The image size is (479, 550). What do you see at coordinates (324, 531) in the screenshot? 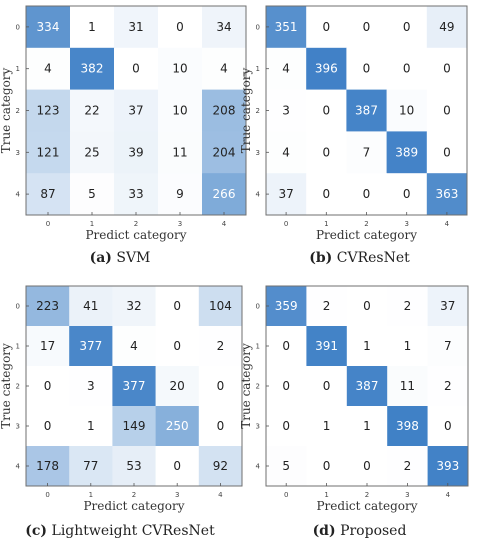
I see `caption-letter: (d)` at bounding box center [324, 531].